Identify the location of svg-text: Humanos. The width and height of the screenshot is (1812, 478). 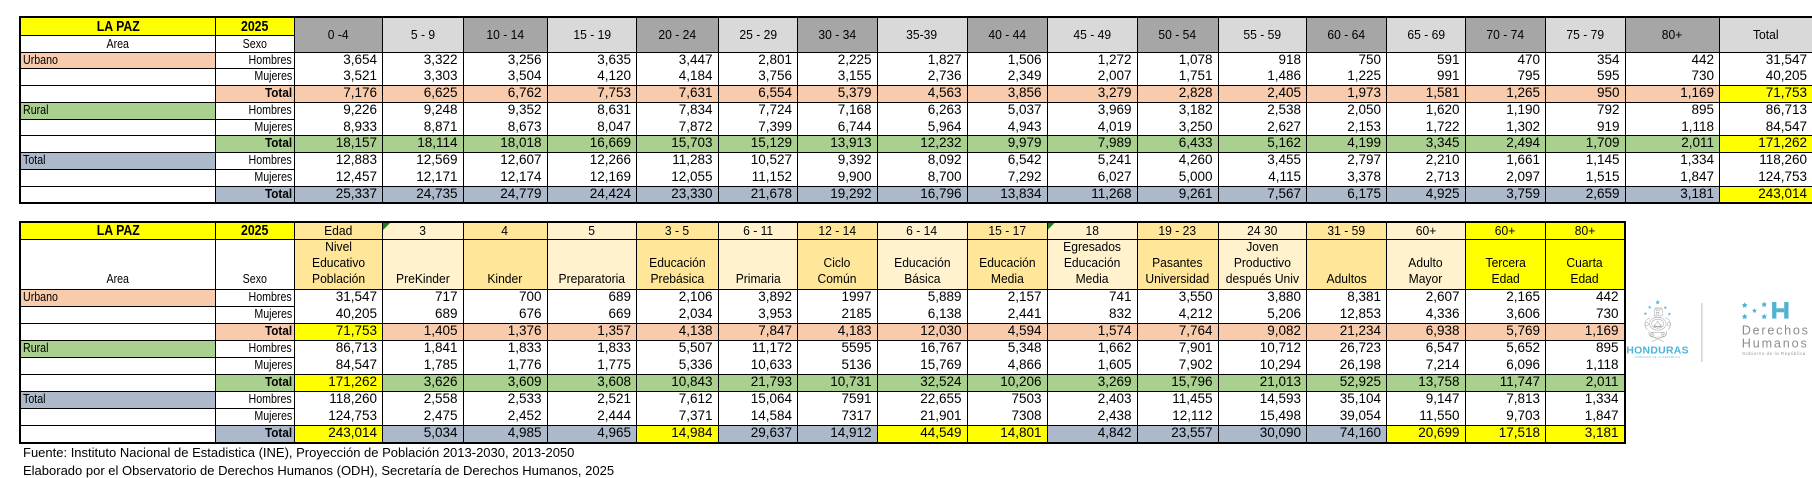
(1775, 344).